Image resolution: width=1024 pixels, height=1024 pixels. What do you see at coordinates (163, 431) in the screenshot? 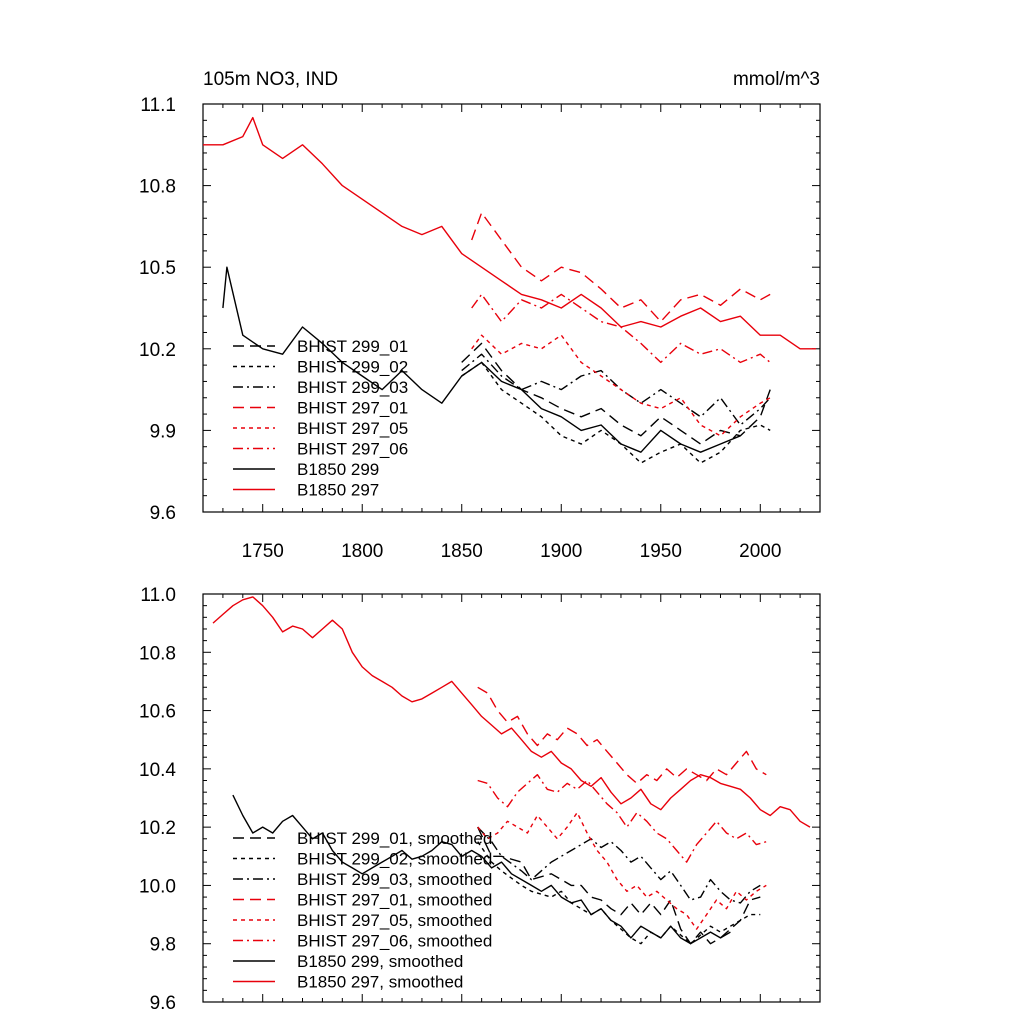
I see `y-tick-label: 9.9` at bounding box center [163, 431].